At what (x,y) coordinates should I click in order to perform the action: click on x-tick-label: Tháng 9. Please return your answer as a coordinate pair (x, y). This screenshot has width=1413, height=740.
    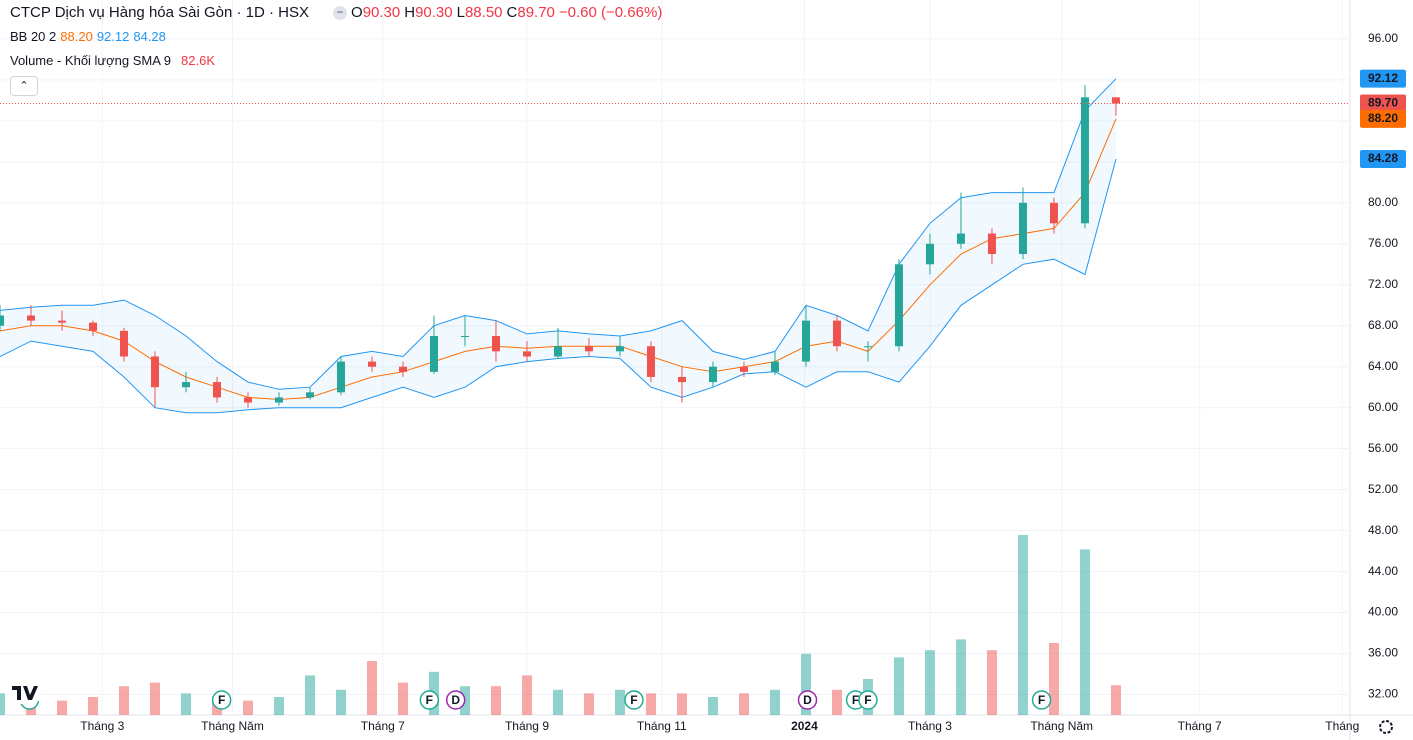
    Looking at the image, I should click on (527, 726).